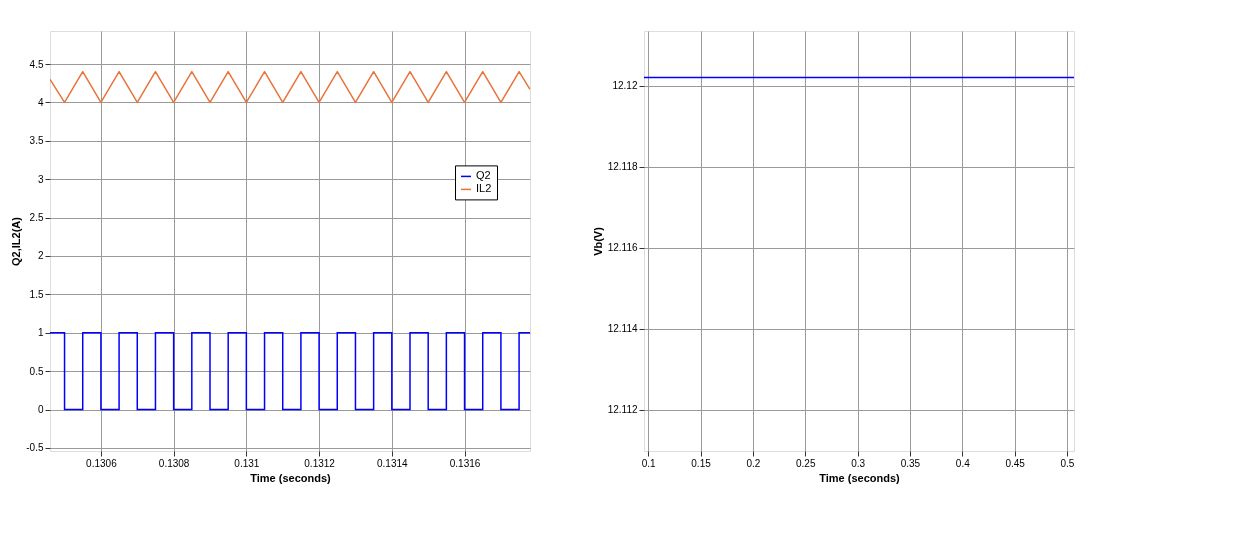 This screenshot has width=1235, height=545. I want to click on y-tick-label: 1.5, so click(36, 294).